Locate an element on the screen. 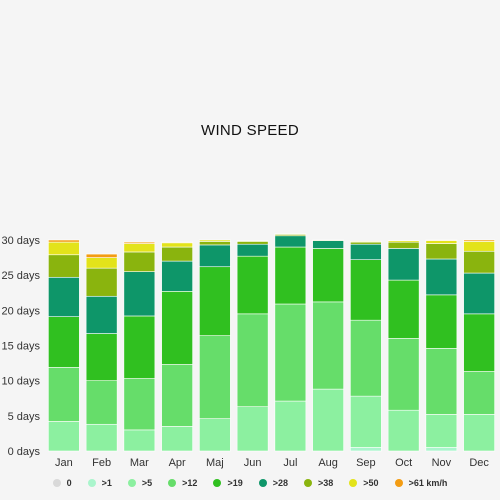 The width and height of the screenshot is (500, 500). y-tick-label: 30 days is located at coordinates (20, 241).